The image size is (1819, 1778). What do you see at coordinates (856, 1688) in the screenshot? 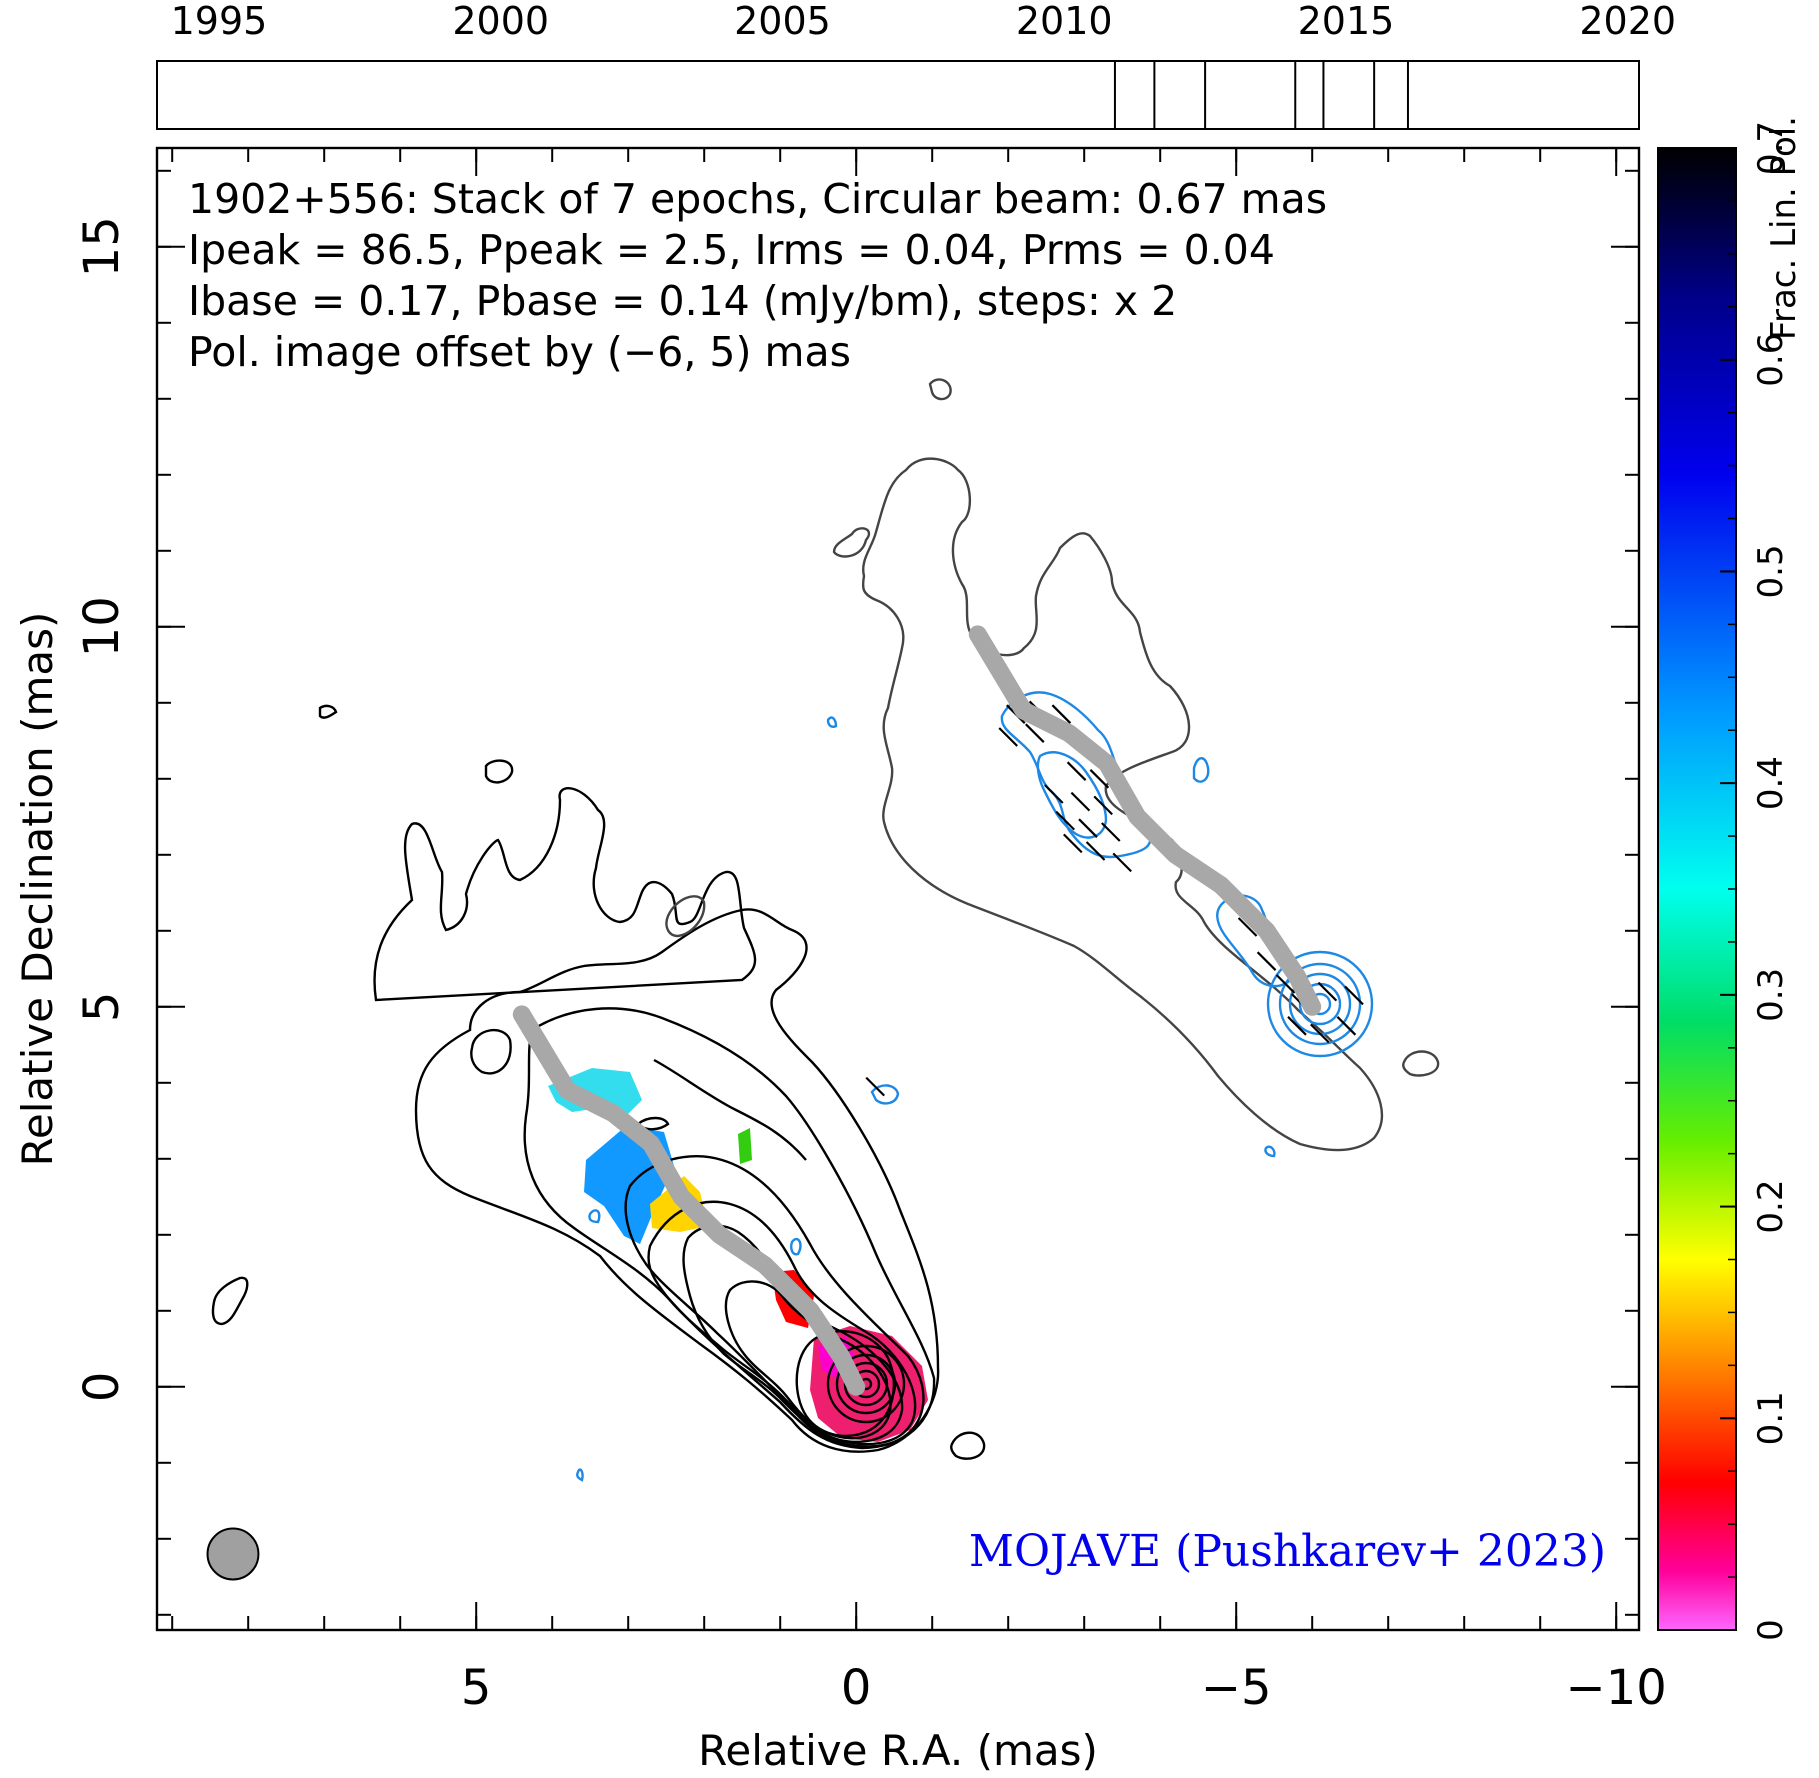
I see `x-tick-label: 0` at bounding box center [856, 1688].